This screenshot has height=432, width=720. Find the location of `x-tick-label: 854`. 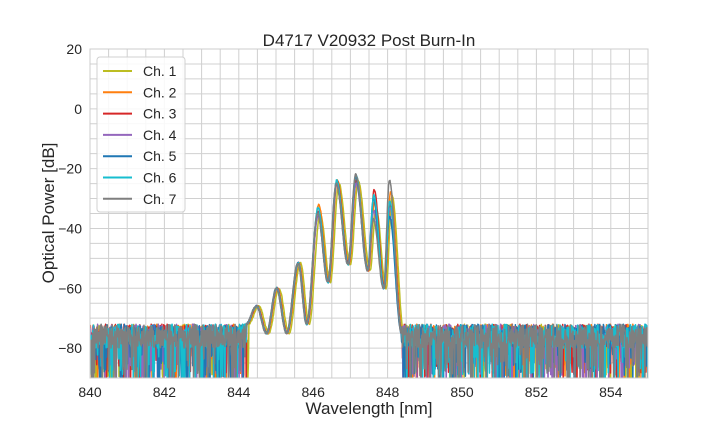

x-tick-label: 854 is located at coordinates (611, 392).